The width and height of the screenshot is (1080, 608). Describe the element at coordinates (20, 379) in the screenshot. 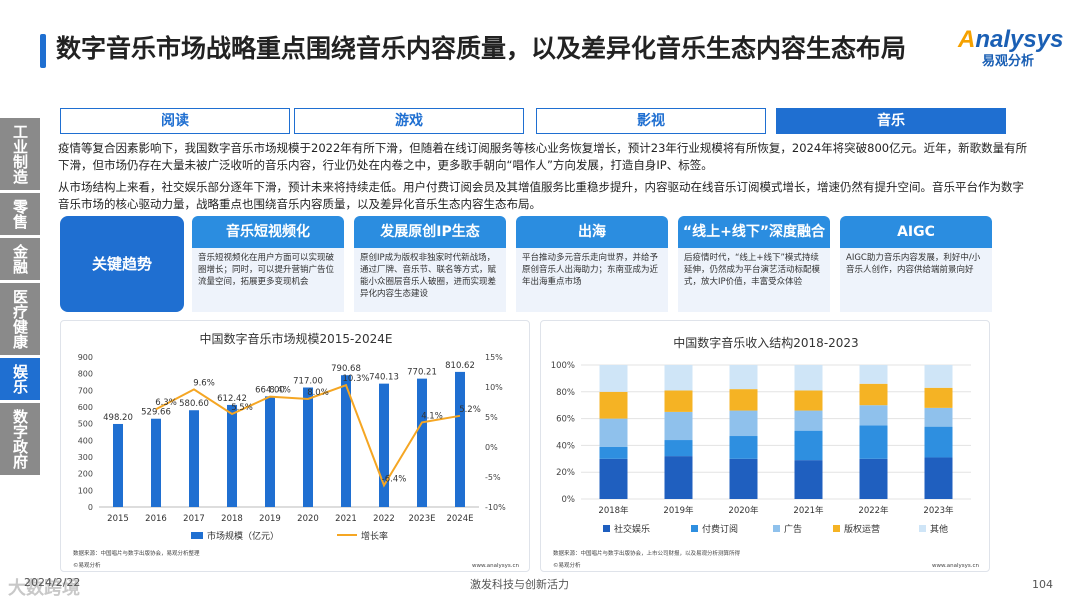

I see `side-tab: 娱乐` at that location.